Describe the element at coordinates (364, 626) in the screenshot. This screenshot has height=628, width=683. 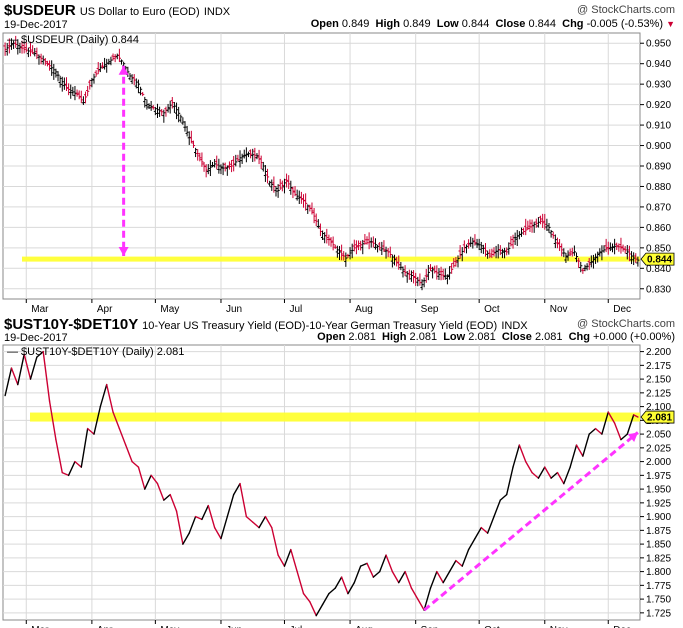
I see `x-tick-label: Aug` at that location.